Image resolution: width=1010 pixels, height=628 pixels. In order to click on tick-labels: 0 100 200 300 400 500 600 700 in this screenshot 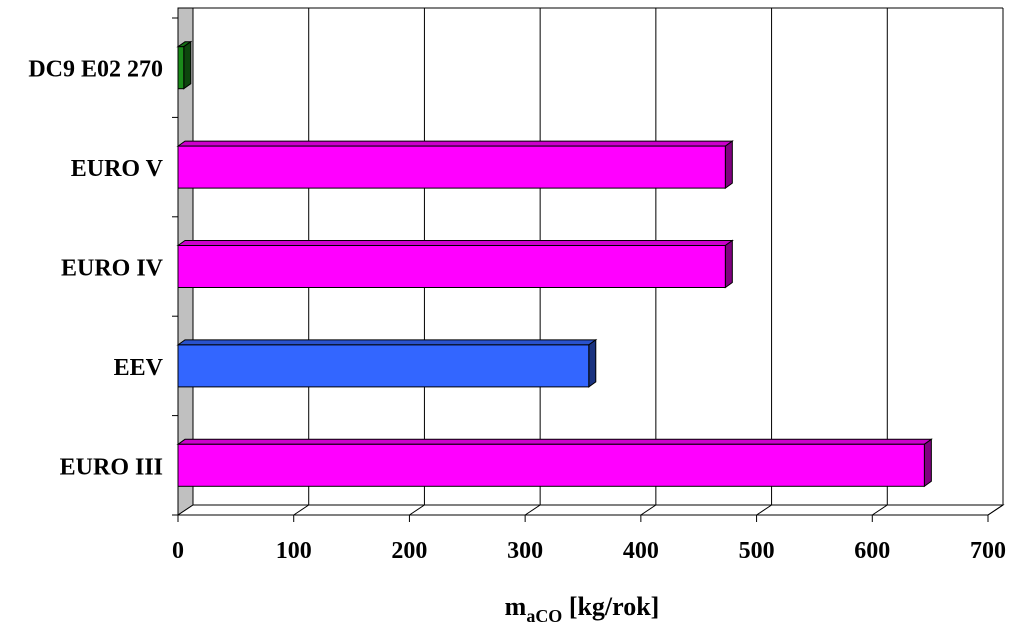, I will do `click(589, 551)`.